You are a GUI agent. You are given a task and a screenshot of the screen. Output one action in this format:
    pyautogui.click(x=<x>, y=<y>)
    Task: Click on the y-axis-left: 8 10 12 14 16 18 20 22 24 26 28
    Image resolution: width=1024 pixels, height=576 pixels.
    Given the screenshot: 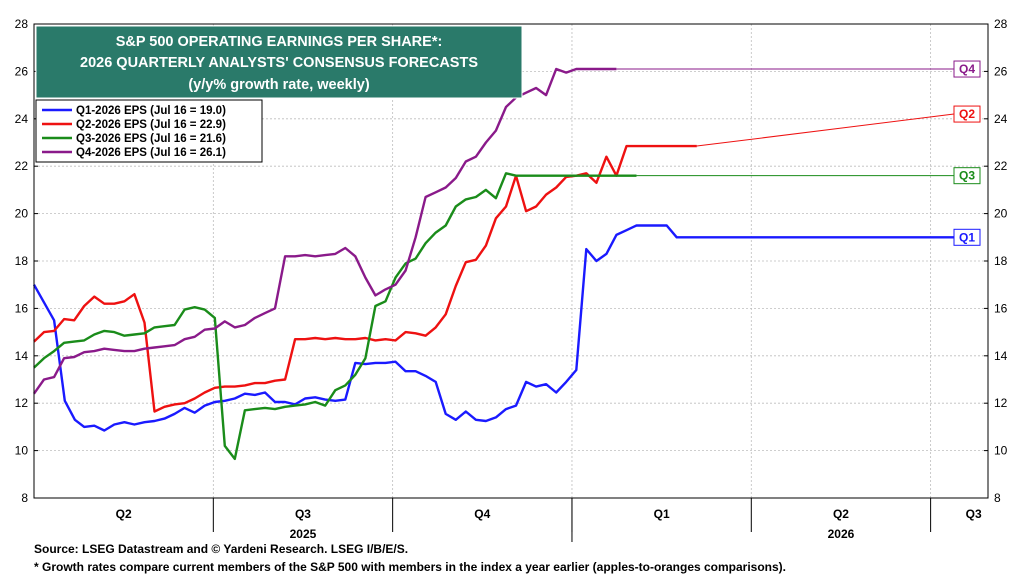 What is the action you would take?
    pyautogui.click(x=26, y=261)
    